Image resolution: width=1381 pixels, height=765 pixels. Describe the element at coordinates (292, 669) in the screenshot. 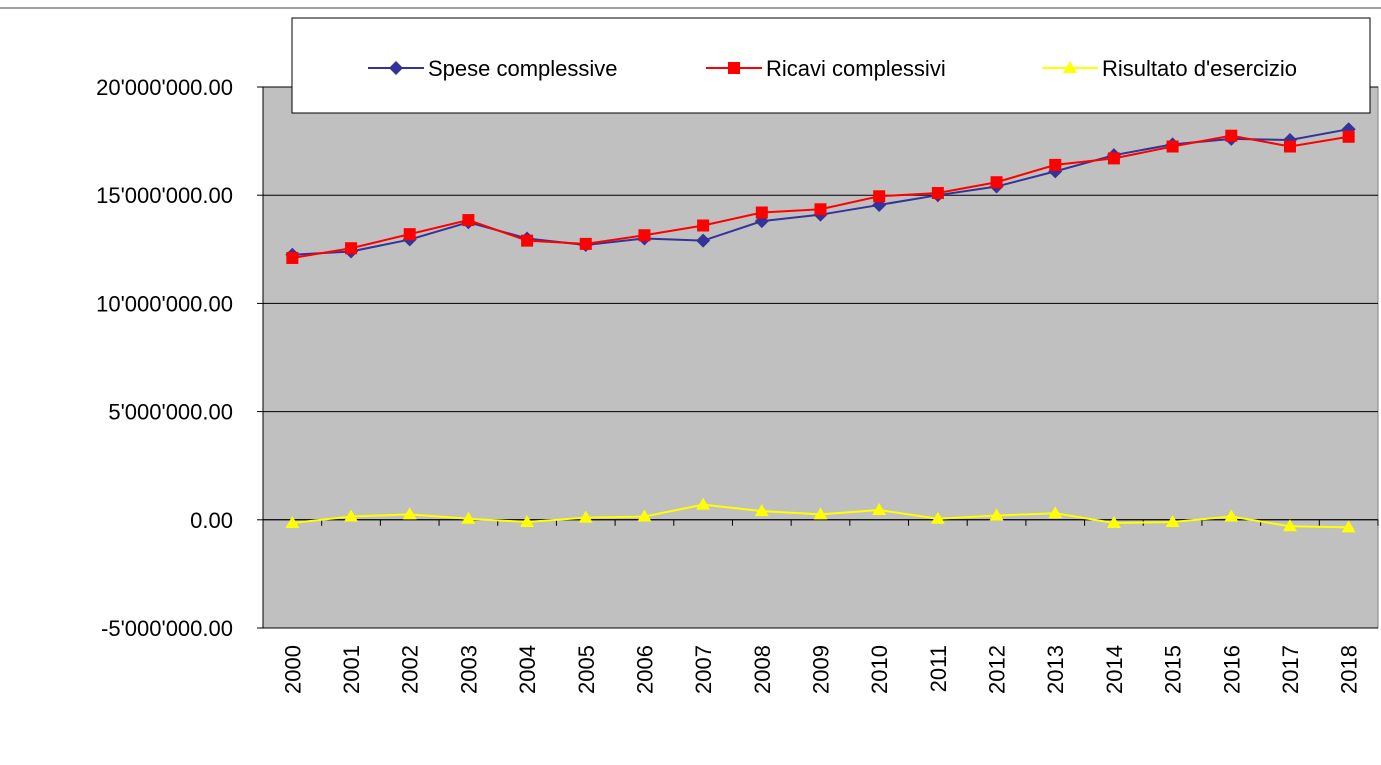

I see `x-tick-label: 2000` at that location.